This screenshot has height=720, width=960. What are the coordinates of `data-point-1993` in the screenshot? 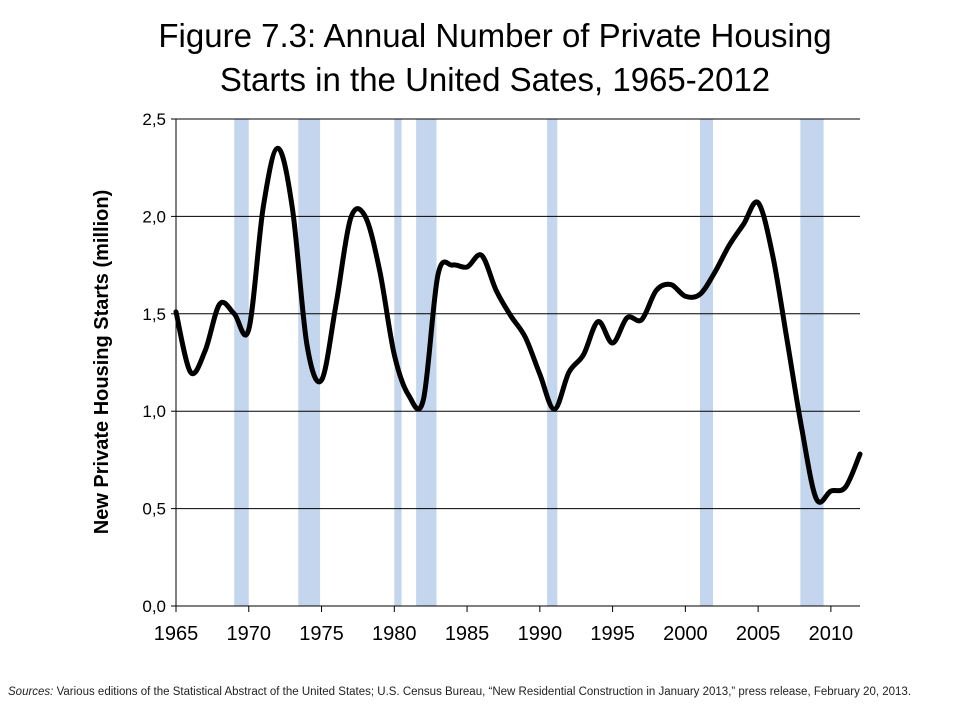 It's located at (583, 354).